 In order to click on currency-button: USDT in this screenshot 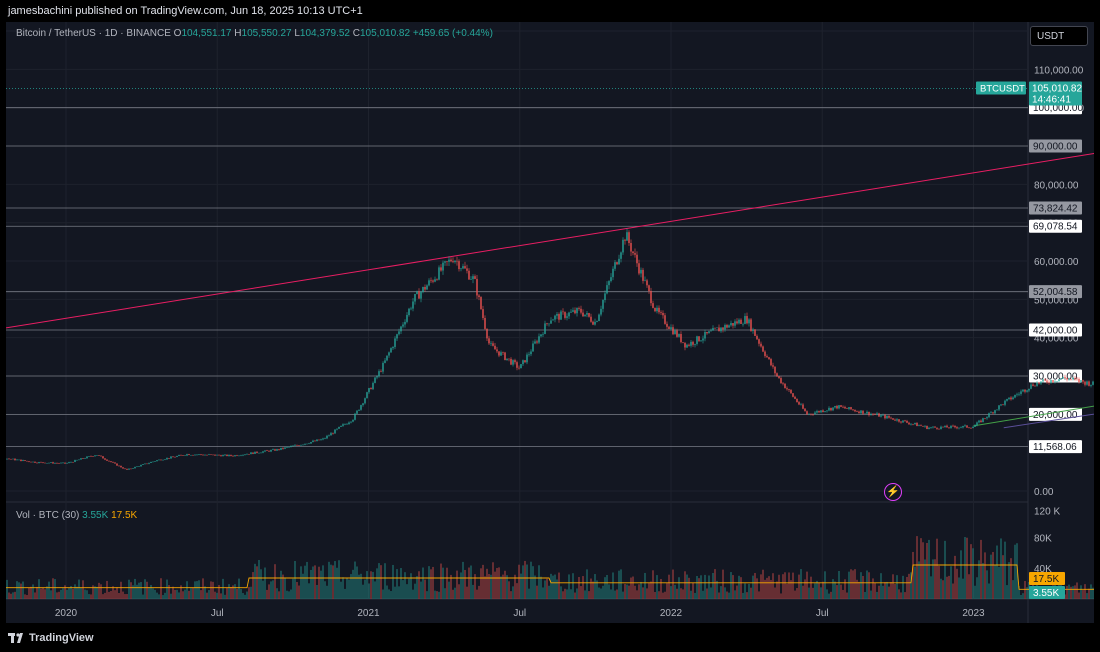, I will do `click(1059, 36)`.